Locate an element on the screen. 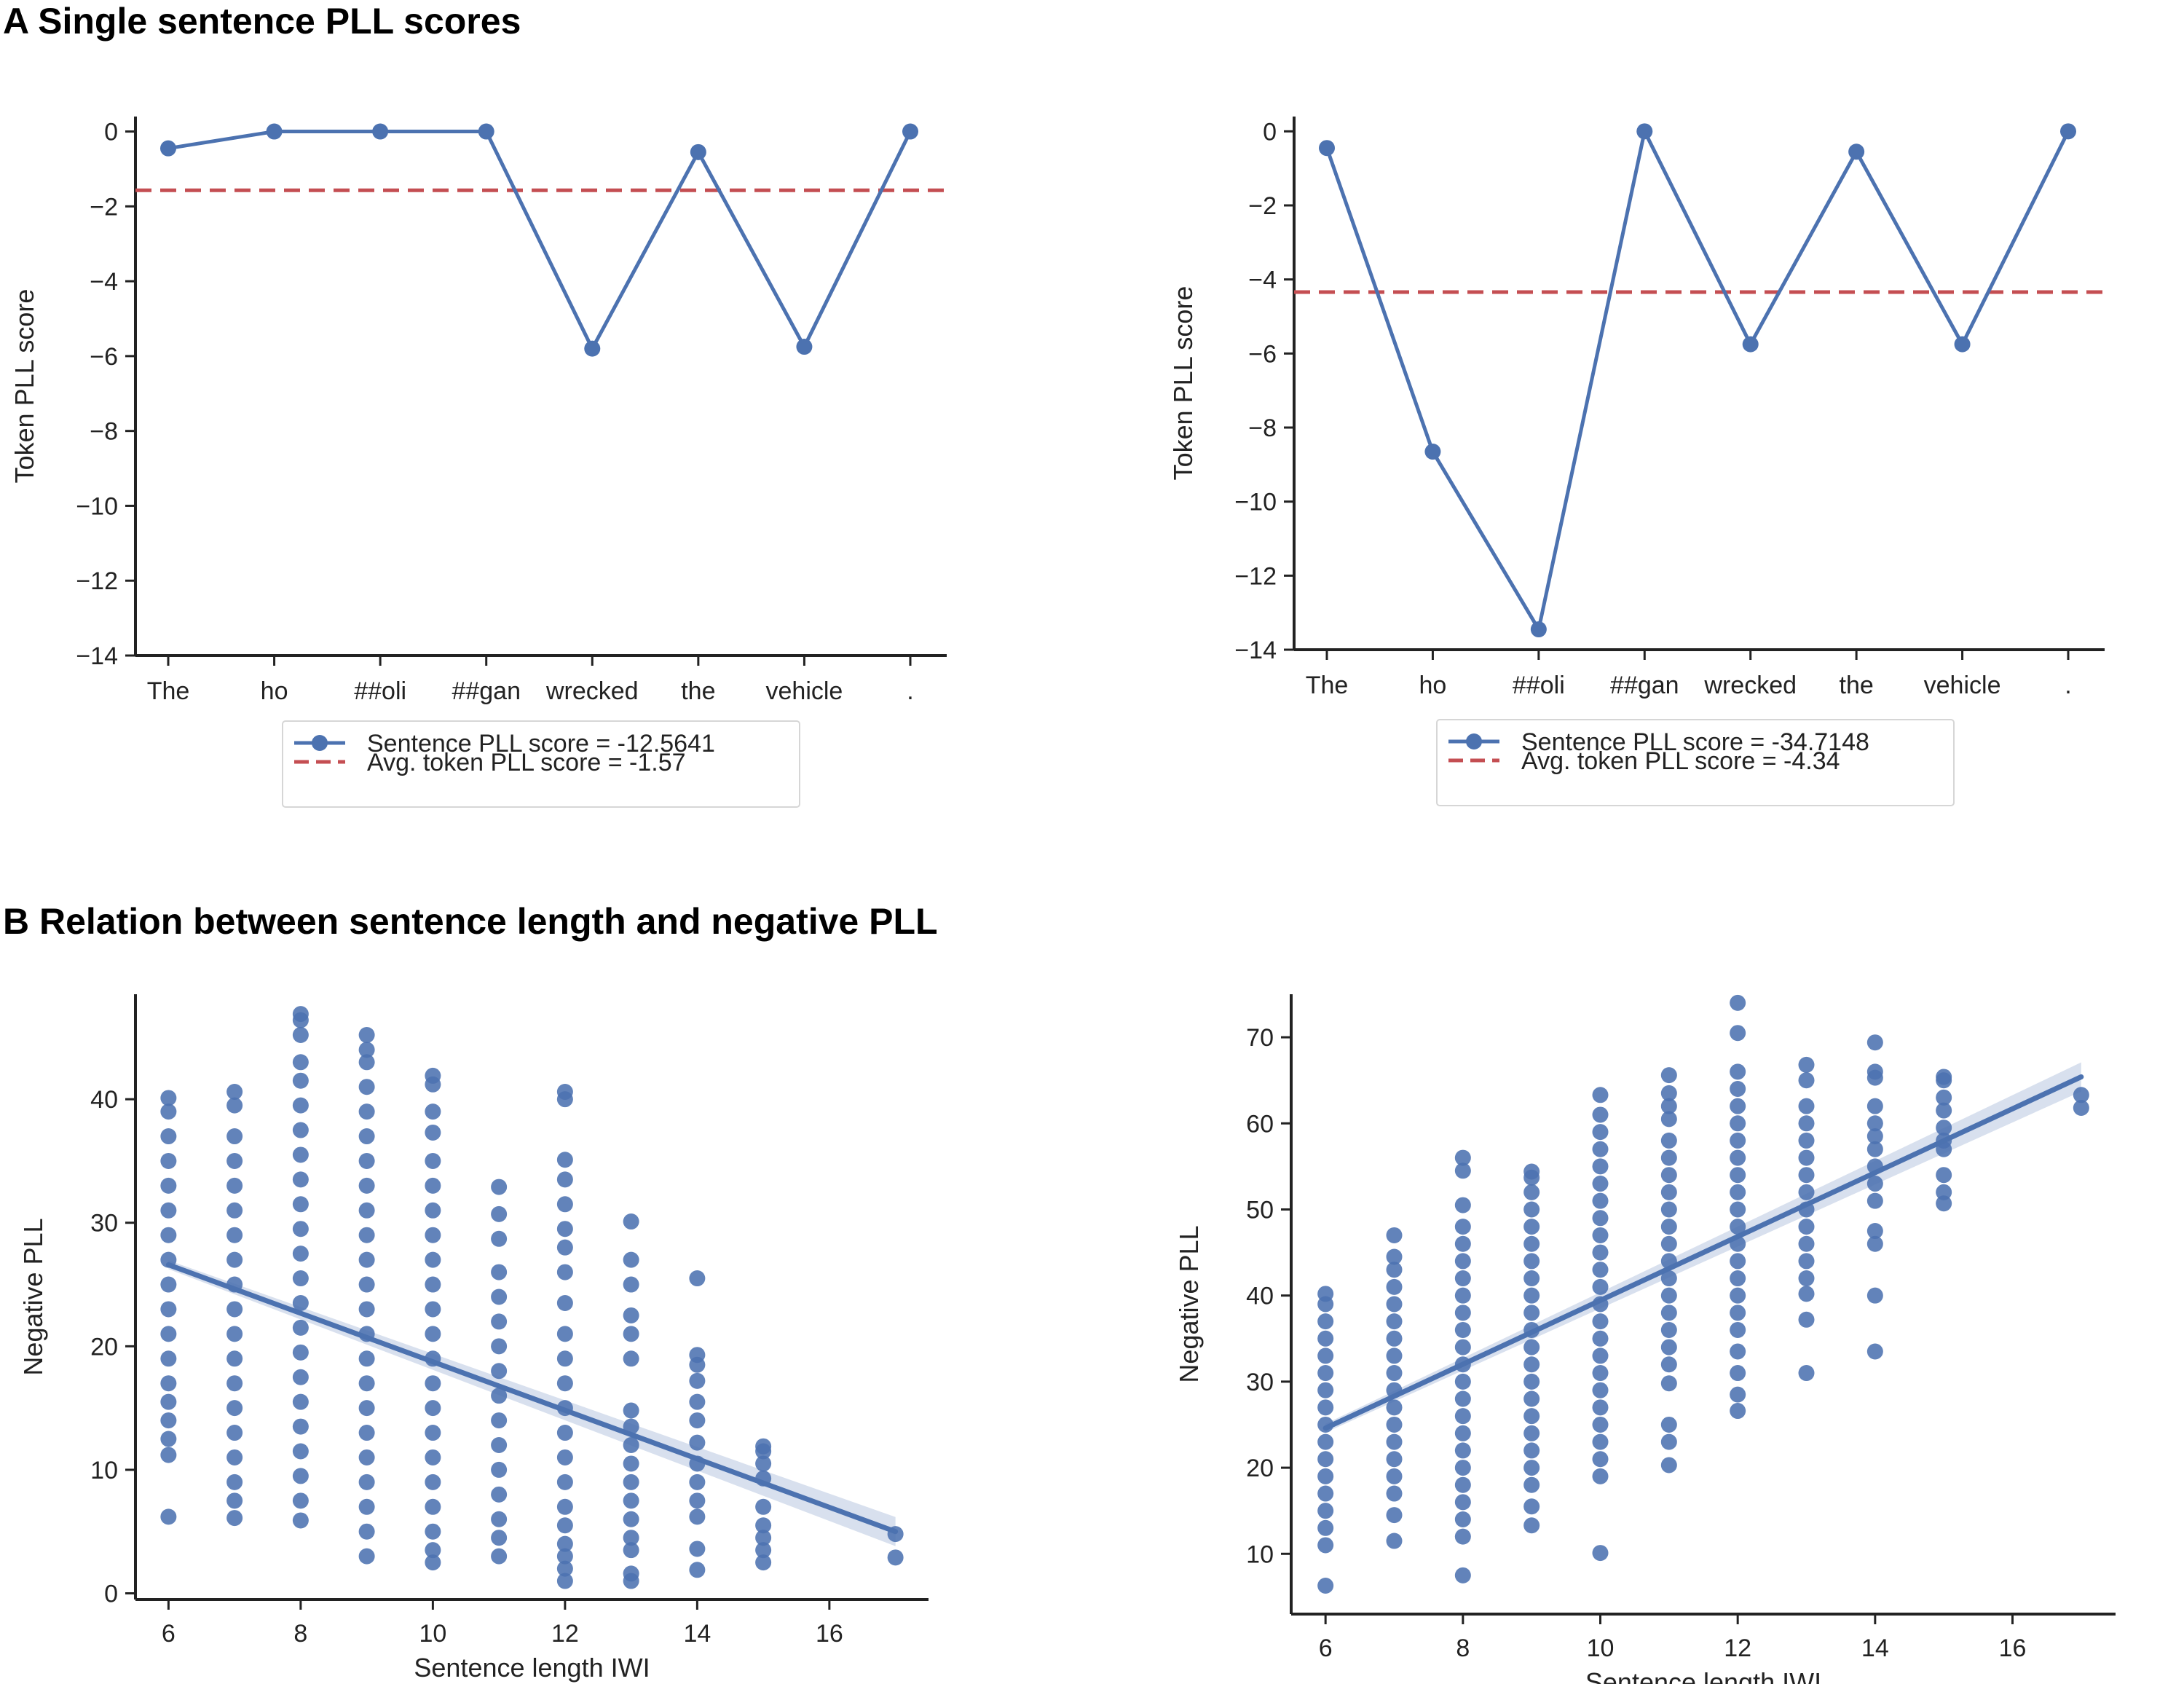 This screenshot has height=1684, width=2184. x-tick-label: the is located at coordinates (698, 691).